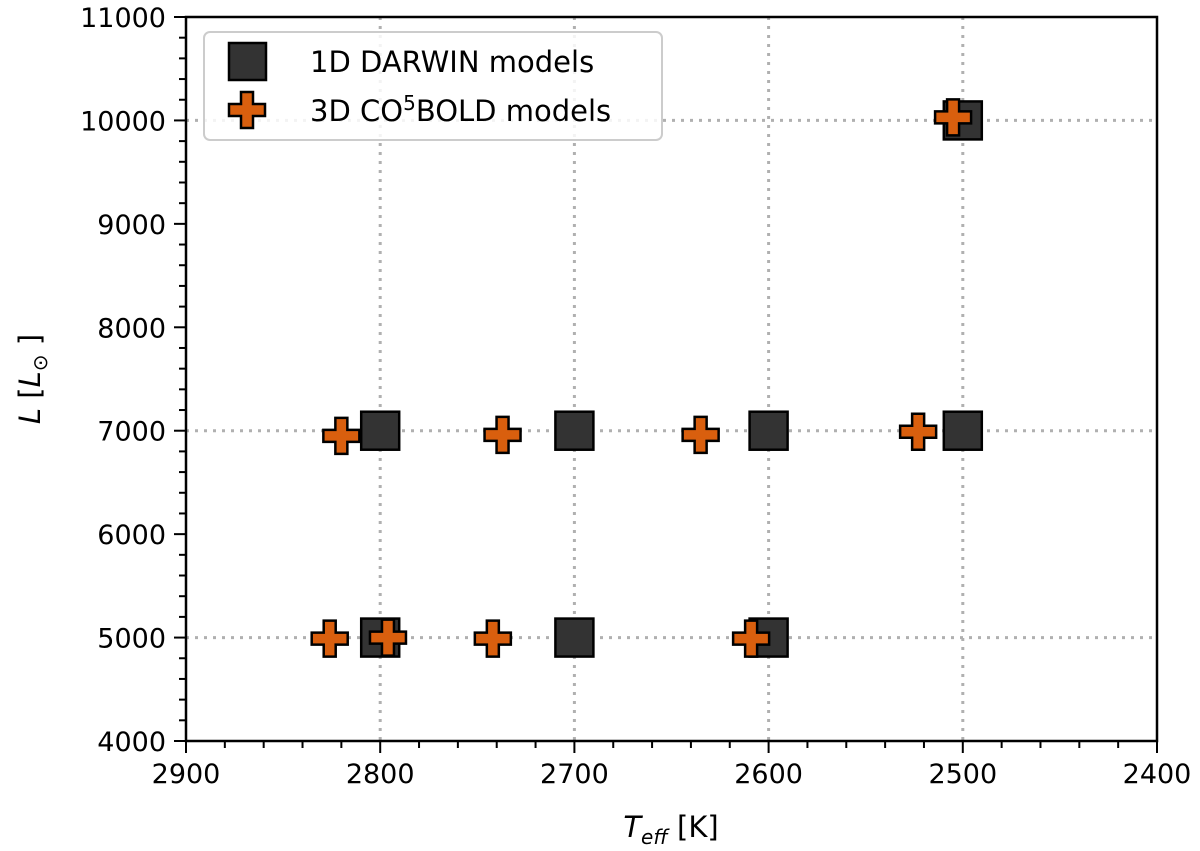  Describe the element at coordinates (962, 774) in the screenshot. I see `x-tick-label: 2500` at that location.